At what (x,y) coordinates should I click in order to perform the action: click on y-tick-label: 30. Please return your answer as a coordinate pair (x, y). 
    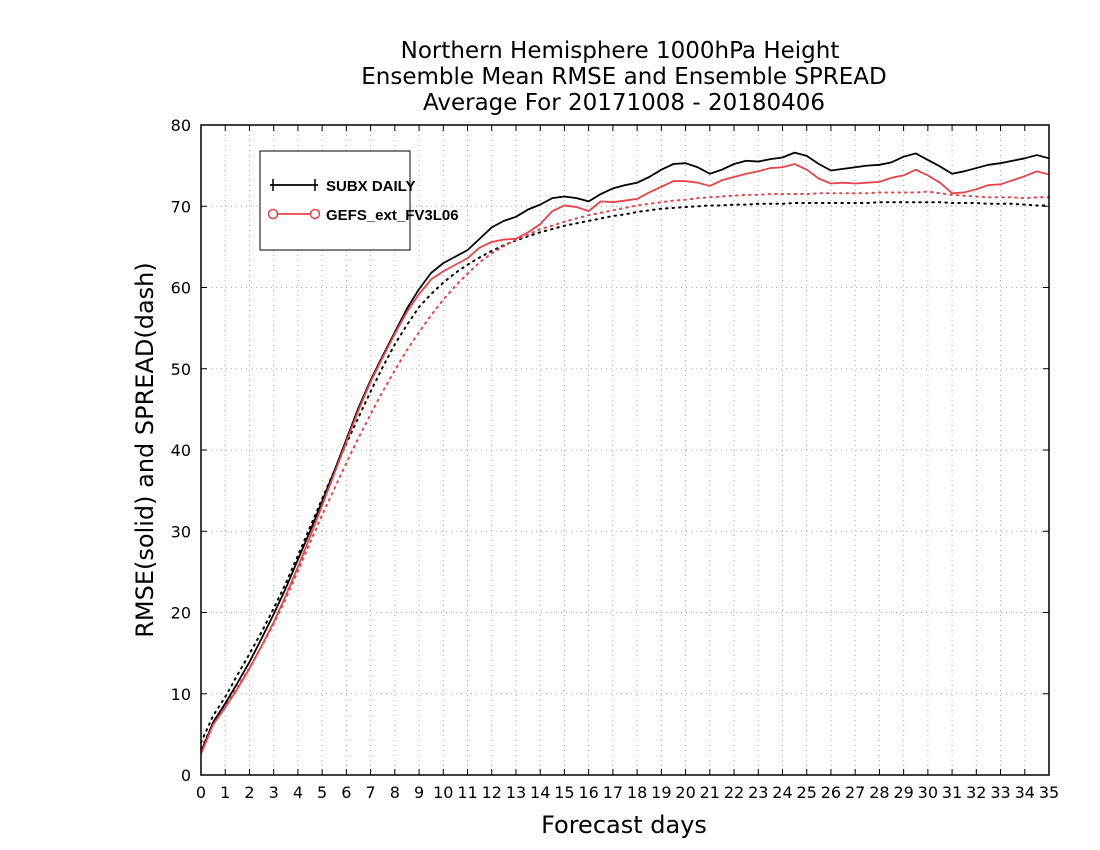
    Looking at the image, I should click on (181, 531).